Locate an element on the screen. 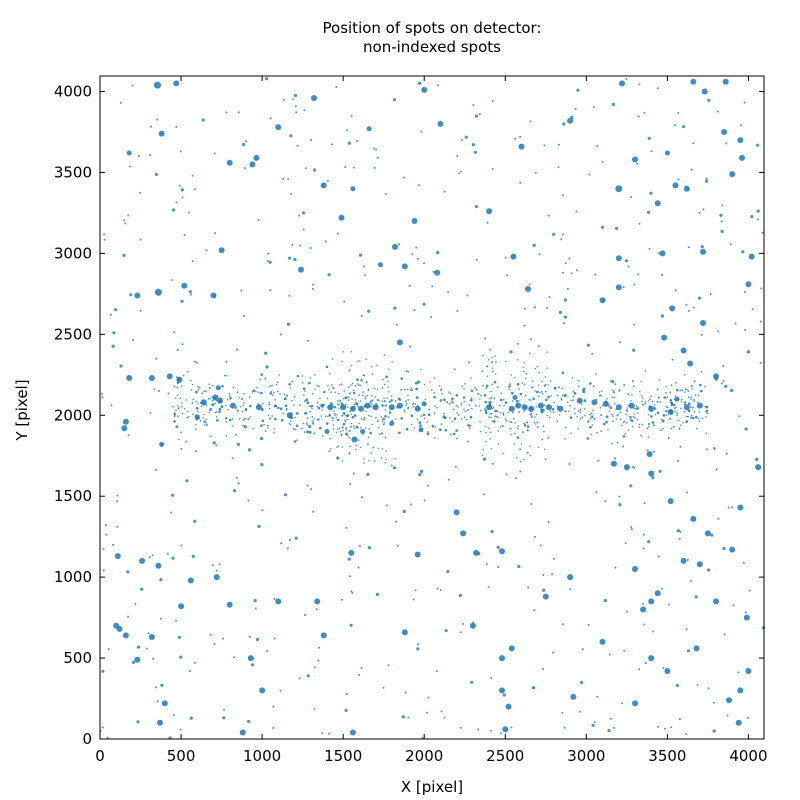 The width and height of the screenshot is (800, 800). x-tick-label: 4000 is located at coordinates (748, 756).